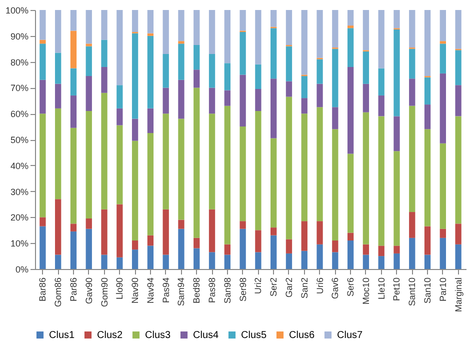 This screenshot has height=344, width=474. What do you see at coordinates (243, 290) in the screenshot?
I see `x-tick-label: Ser98` at bounding box center [243, 290].